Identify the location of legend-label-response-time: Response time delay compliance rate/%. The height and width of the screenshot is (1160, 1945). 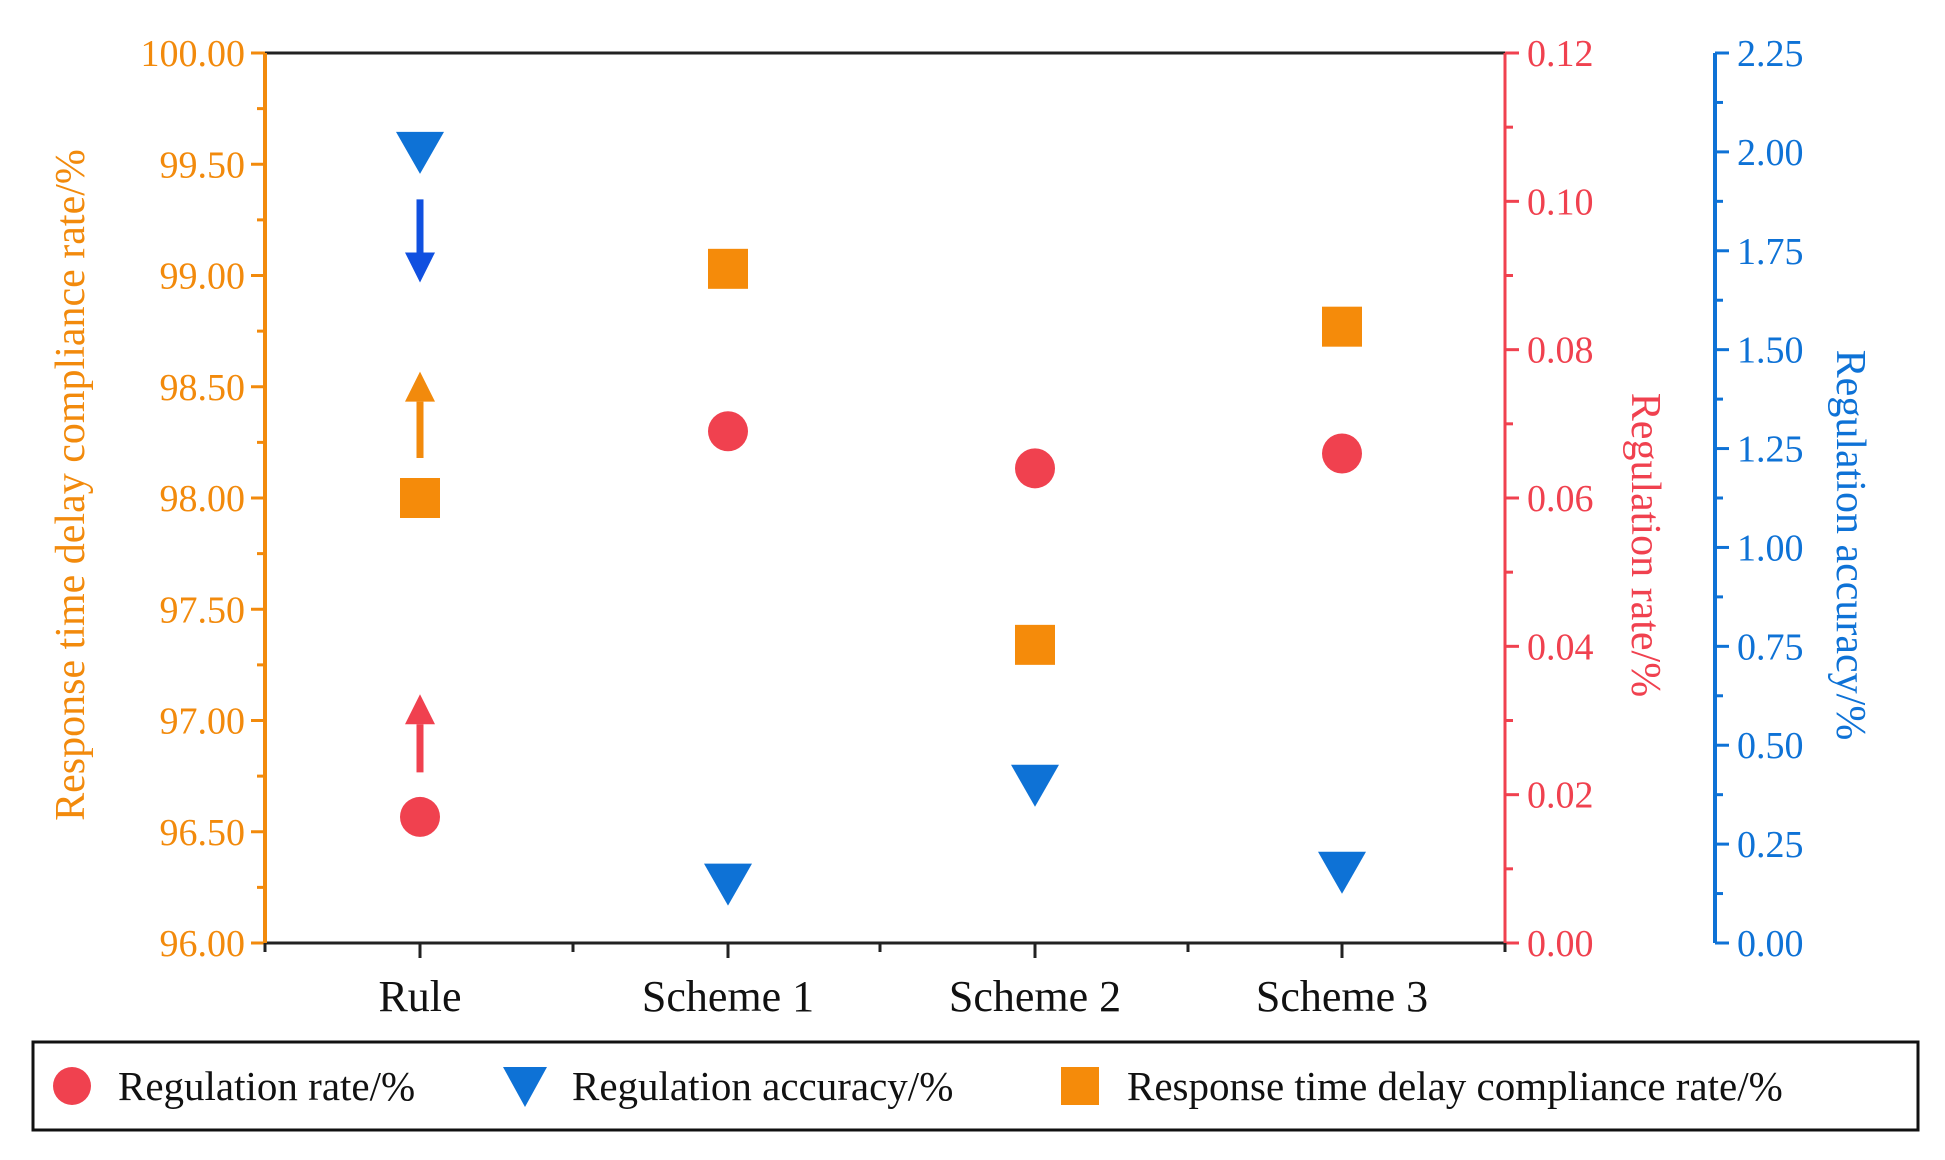
(1455, 1086).